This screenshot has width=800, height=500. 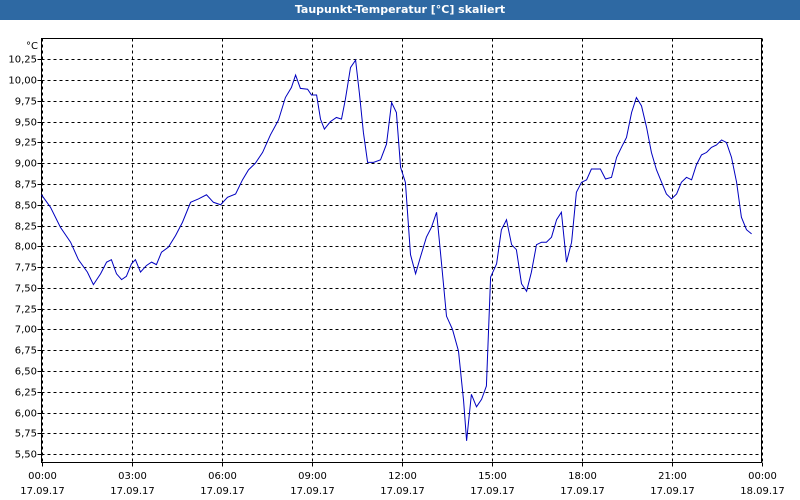 What do you see at coordinates (402, 476) in the screenshot?
I see `x-tick-label: 12:00` at bounding box center [402, 476].